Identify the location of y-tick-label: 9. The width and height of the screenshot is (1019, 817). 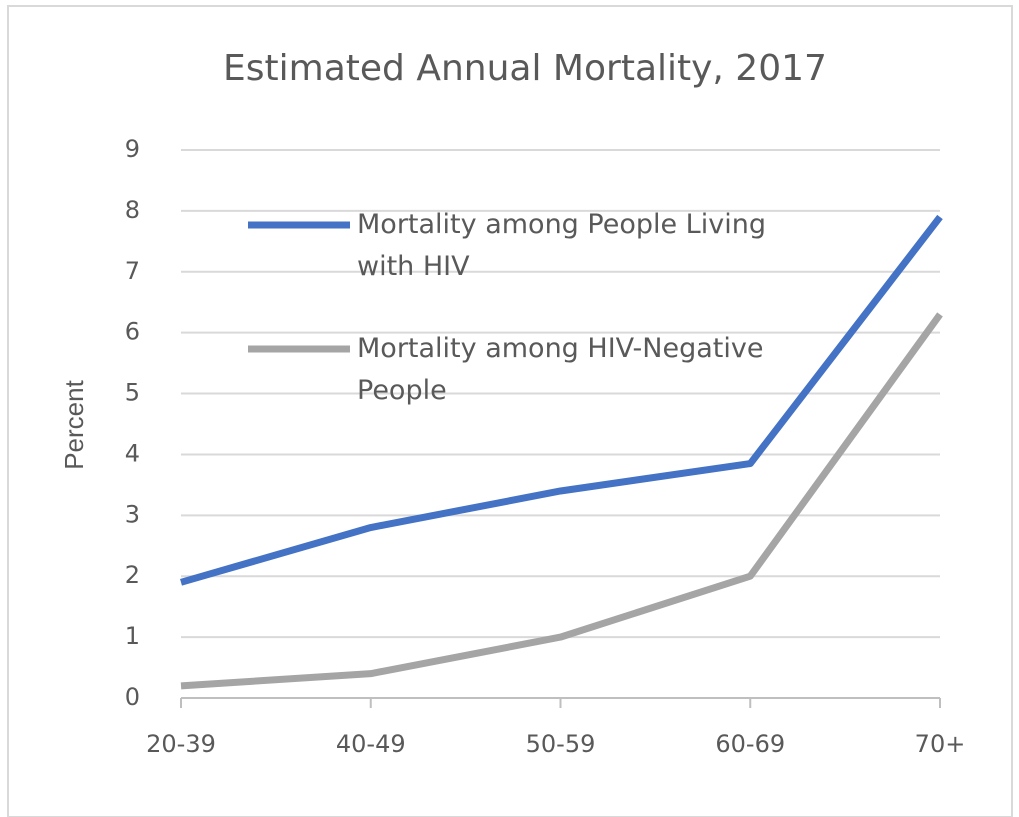
(132, 149).